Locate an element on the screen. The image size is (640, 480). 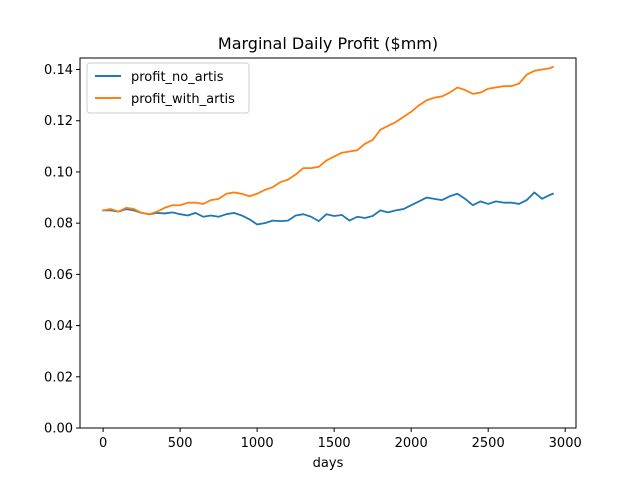
x-axis-label: days is located at coordinates (328, 463).